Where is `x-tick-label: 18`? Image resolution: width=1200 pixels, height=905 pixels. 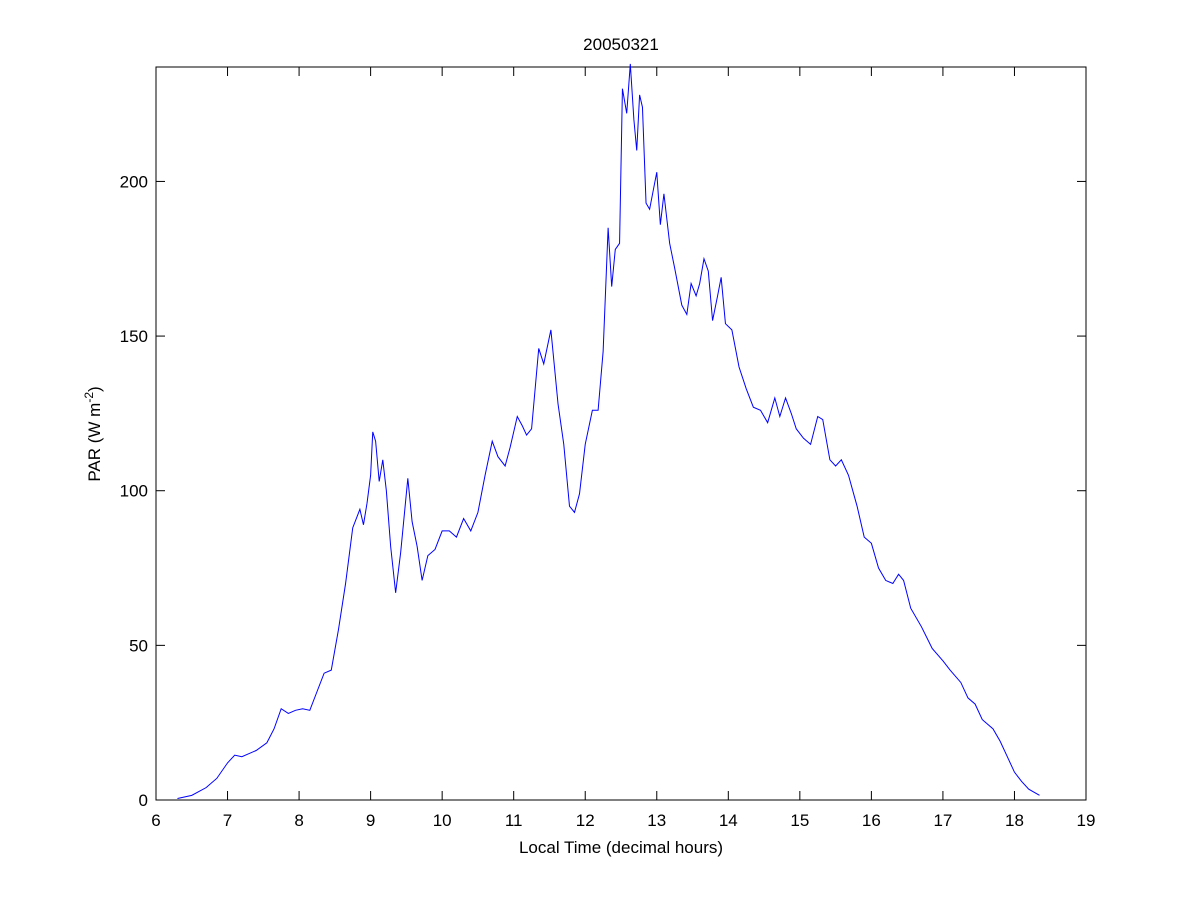
x-tick-label: 18 is located at coordinates (1014, 820).